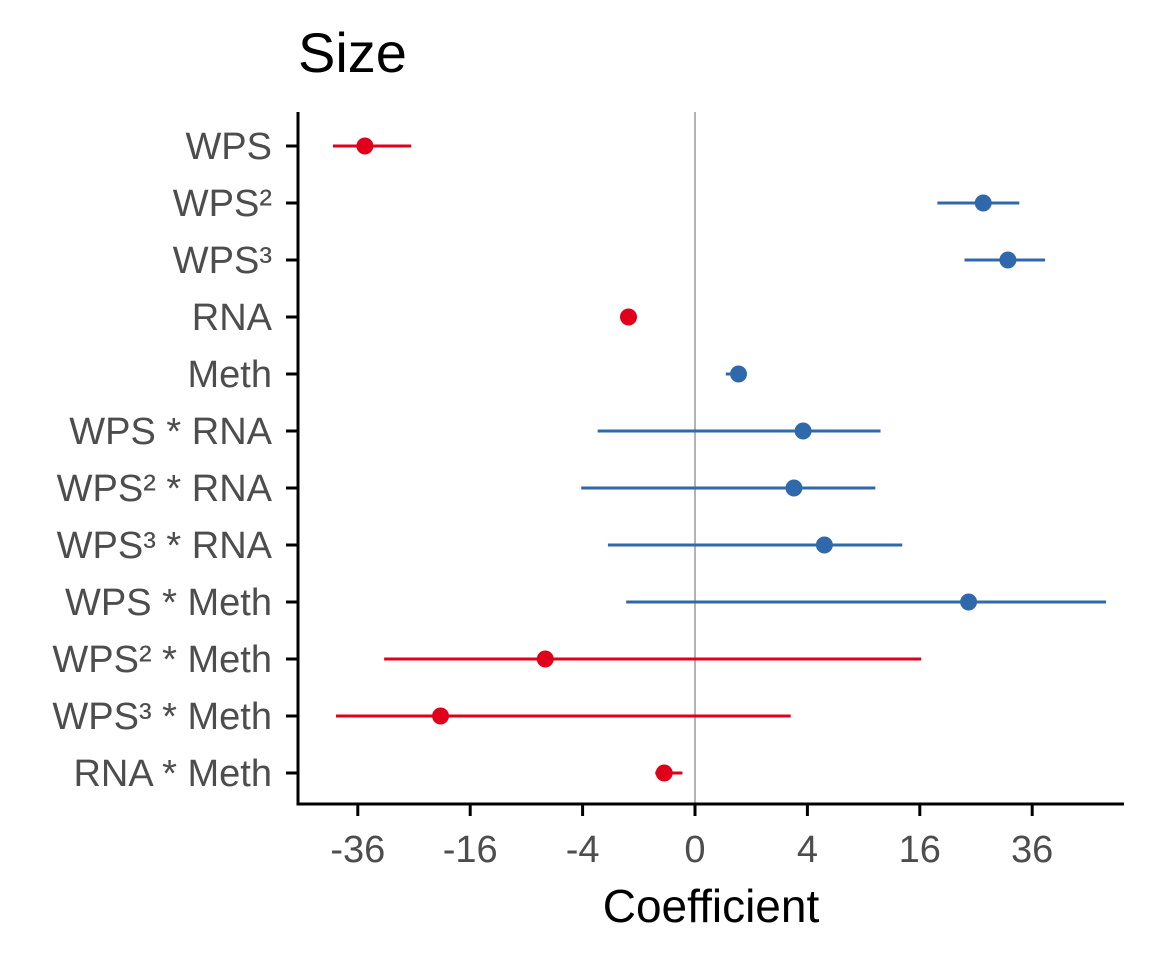 This screenshot has height=960, width=1152. I want to click on y-tick-label: WPS³ * RNA, so click(165, 546).